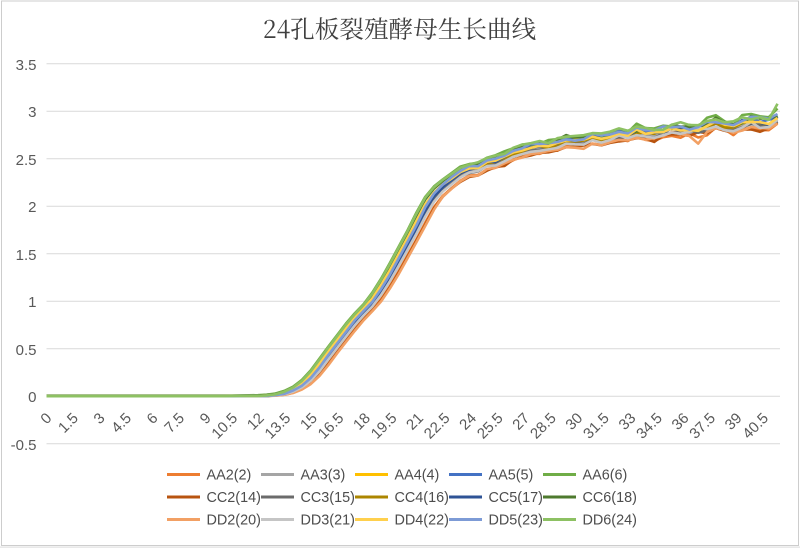 This screenshot has height=548, width=800. What do you see at coordinates (328, 498) in the screenshot?
I see `svg-text: CC3(15)` at bounding box center [328, 498].